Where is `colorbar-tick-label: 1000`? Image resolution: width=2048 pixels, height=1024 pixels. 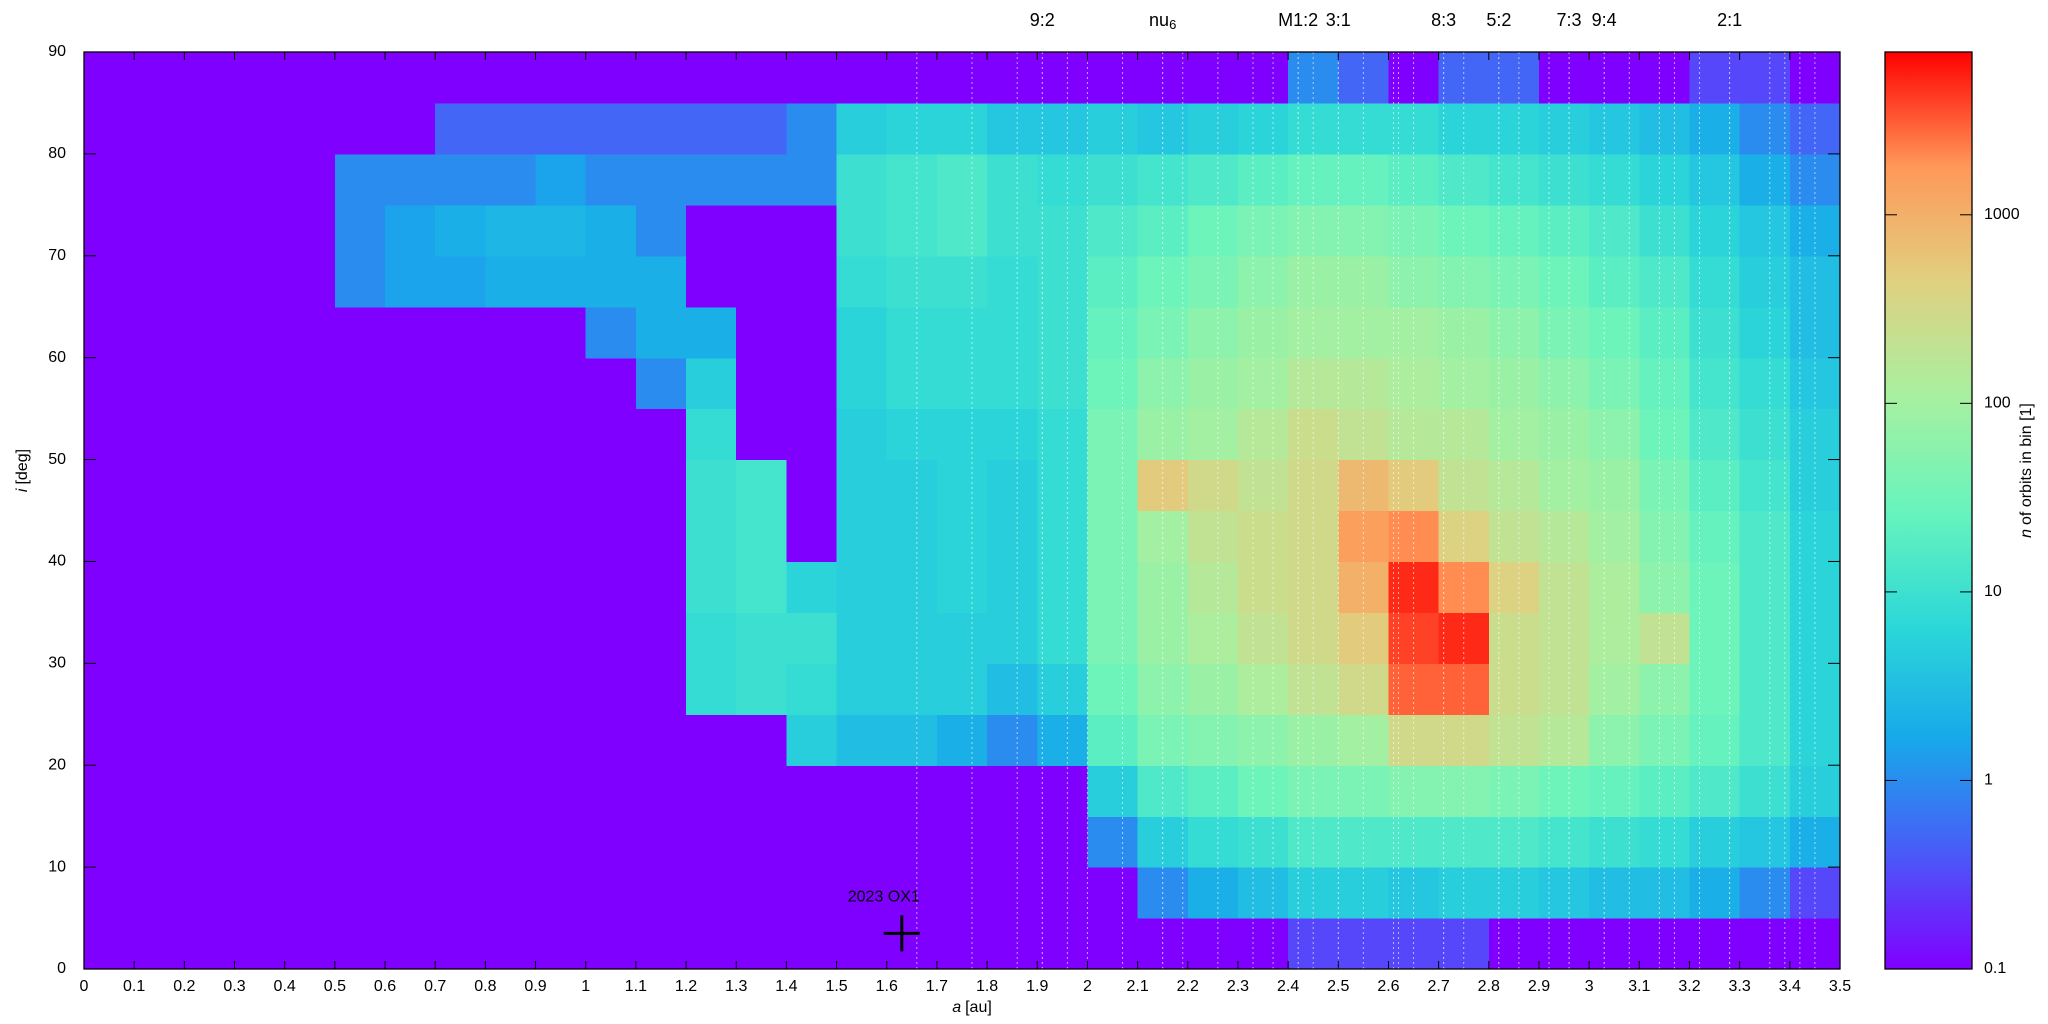 colorbar-tick-label: 1000 is located at coordinates (2002, 214).